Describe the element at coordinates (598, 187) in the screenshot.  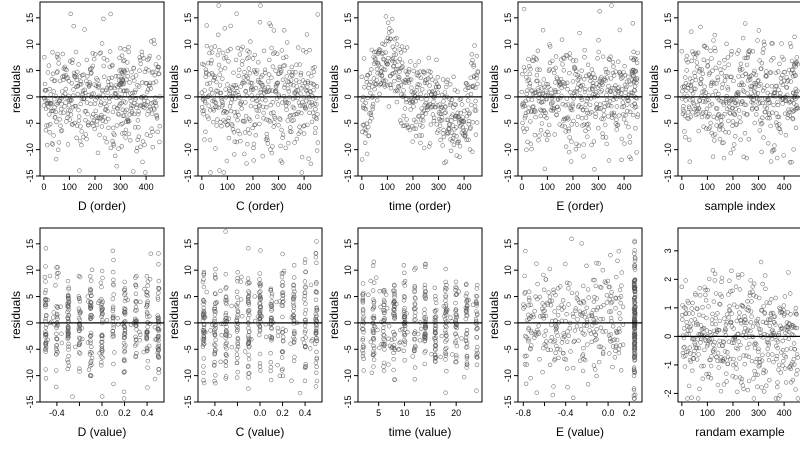
I see `x-tick-label: 300` at that location.